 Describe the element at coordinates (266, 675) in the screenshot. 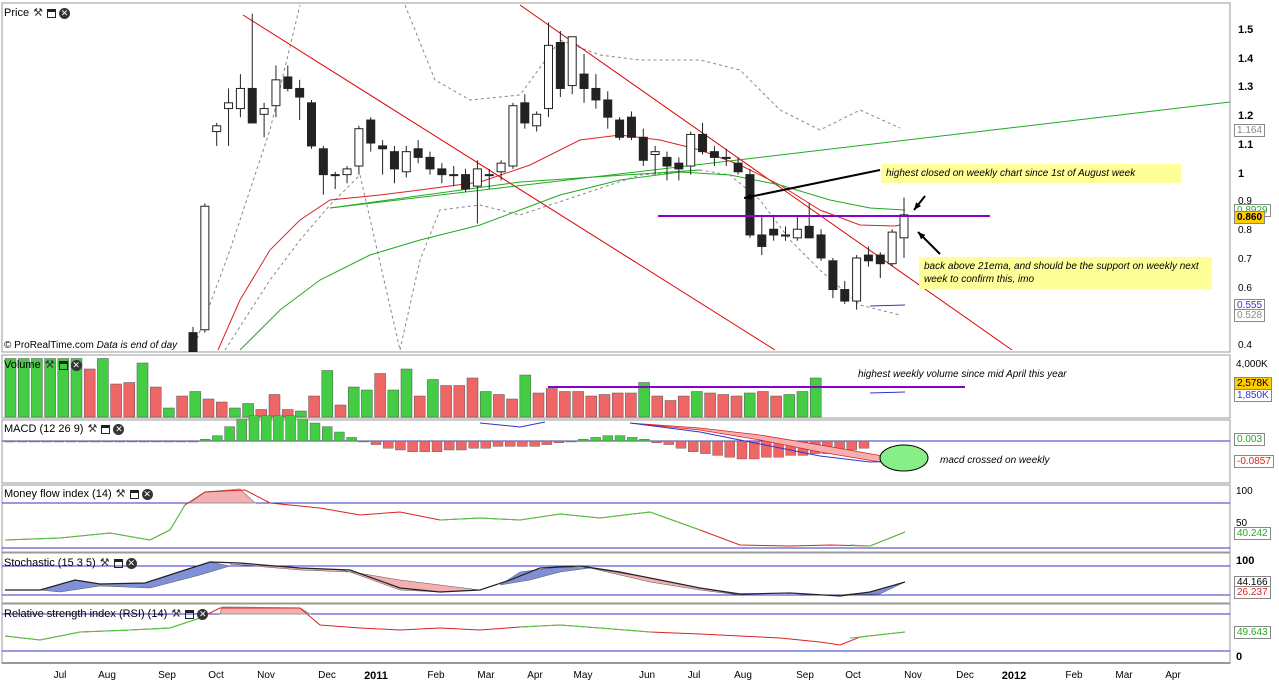

I see `month-tick: Nov` at that location.